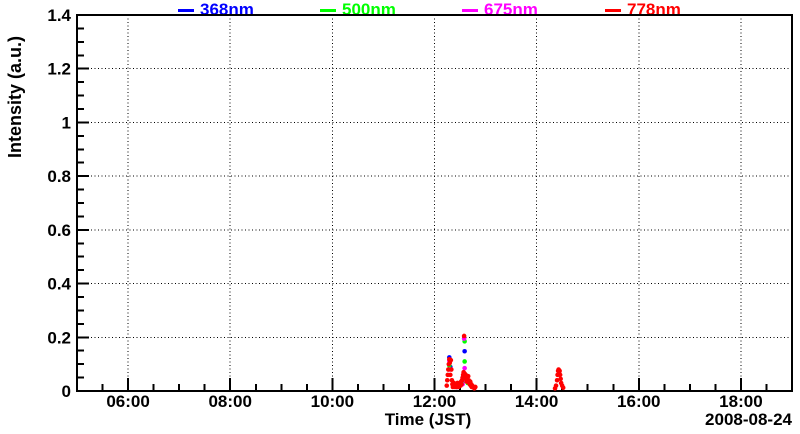 This screenshot has height=434, width=800. Describe the element at coordinates (59, 176) in the screenshot. I see `y-tick-label: 0.8` at that location.